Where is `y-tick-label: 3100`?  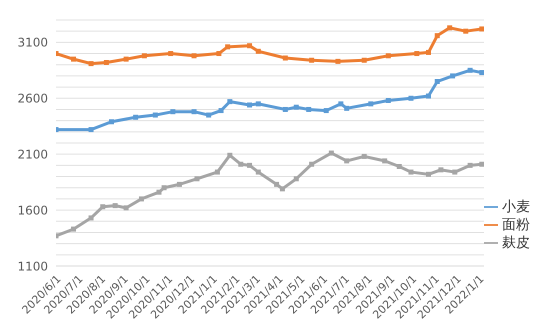 y-tick-label: 3100 is located at coordinates (32, 43).